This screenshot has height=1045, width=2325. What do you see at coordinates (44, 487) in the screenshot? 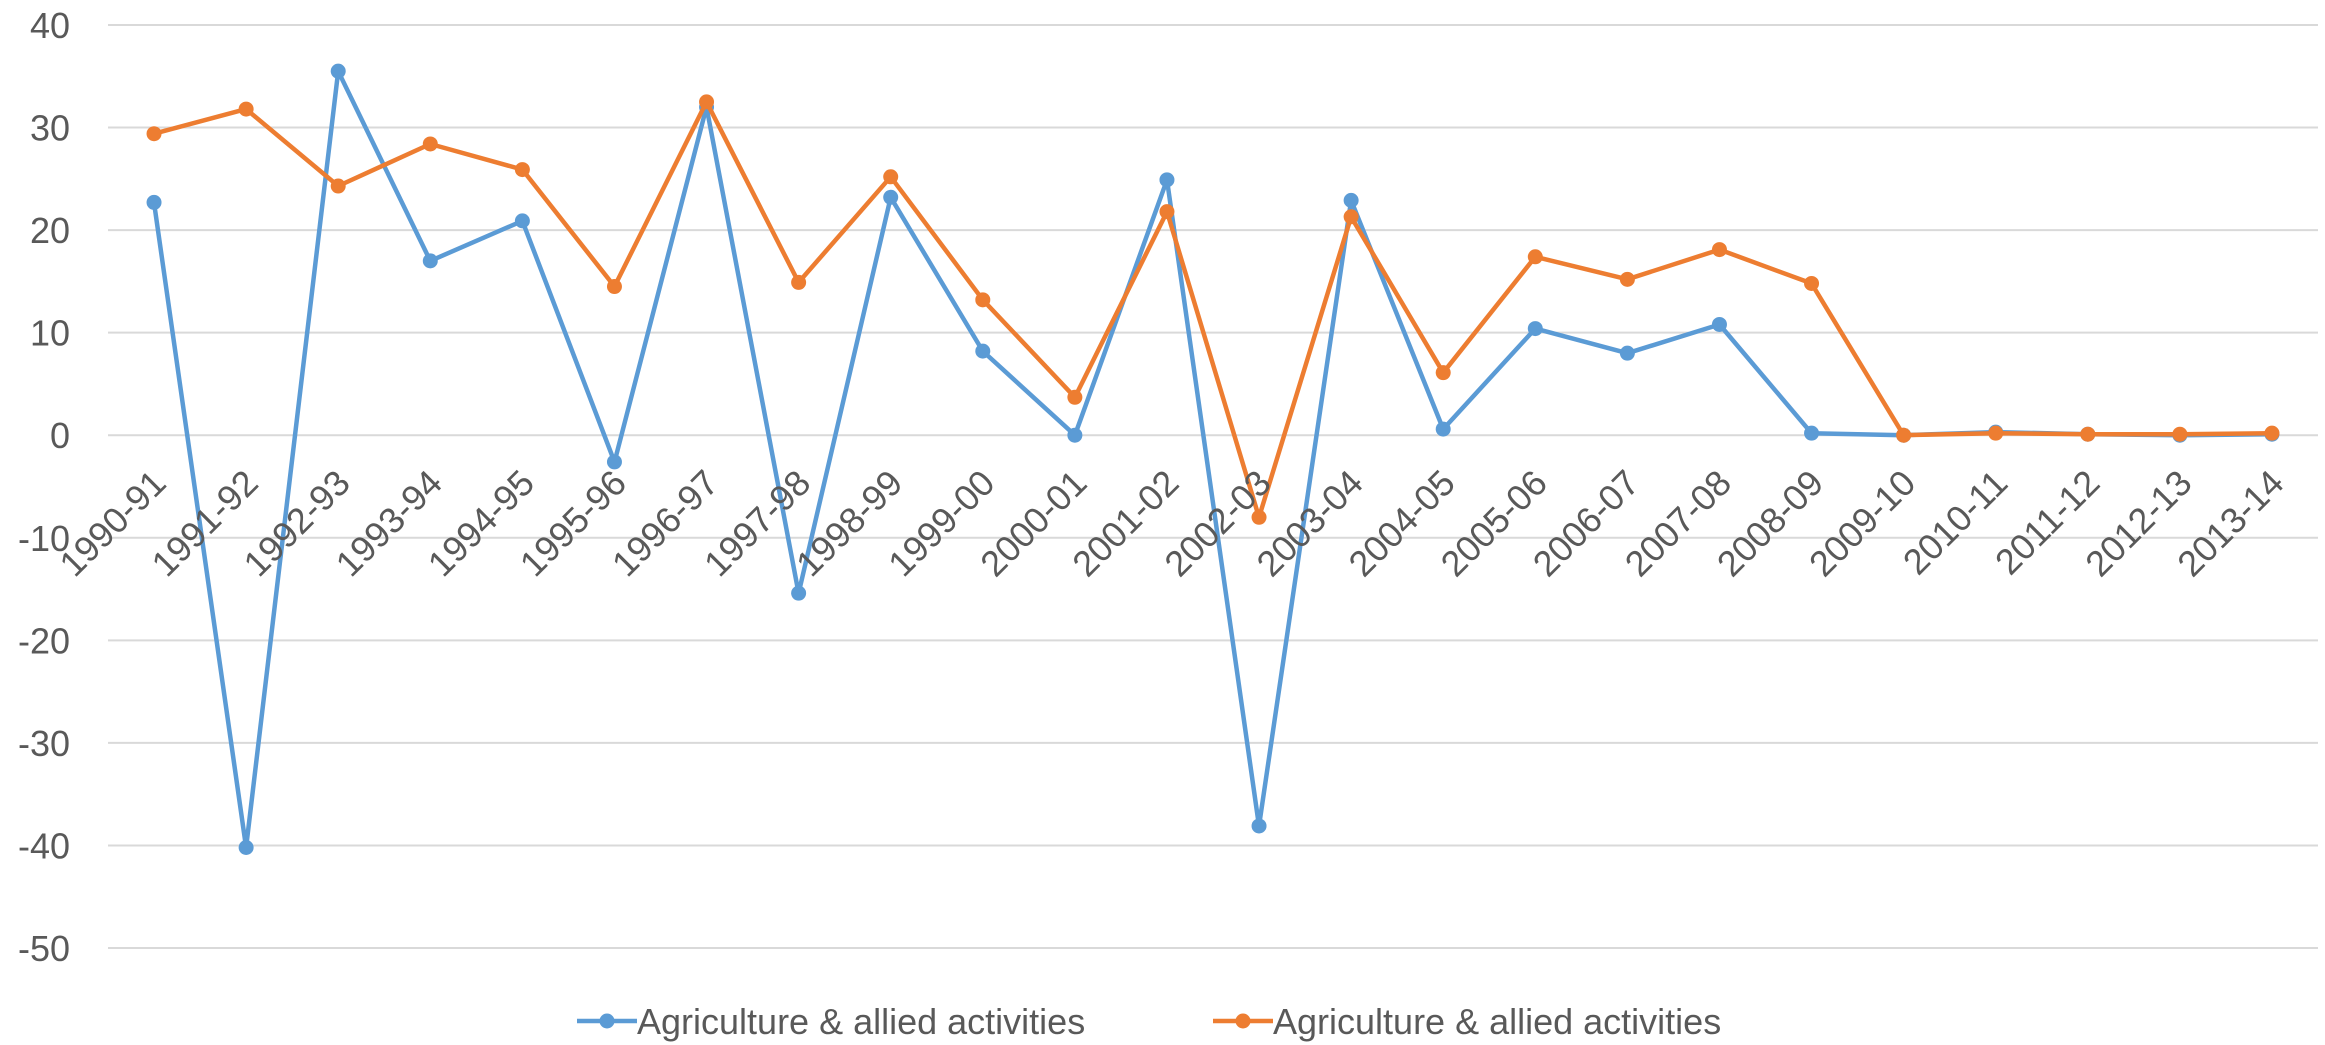
I see `y-axis-ticks: 40 30 20 10 0 -10 -20 -30 -40 -50` at bounding box center [44, 487].